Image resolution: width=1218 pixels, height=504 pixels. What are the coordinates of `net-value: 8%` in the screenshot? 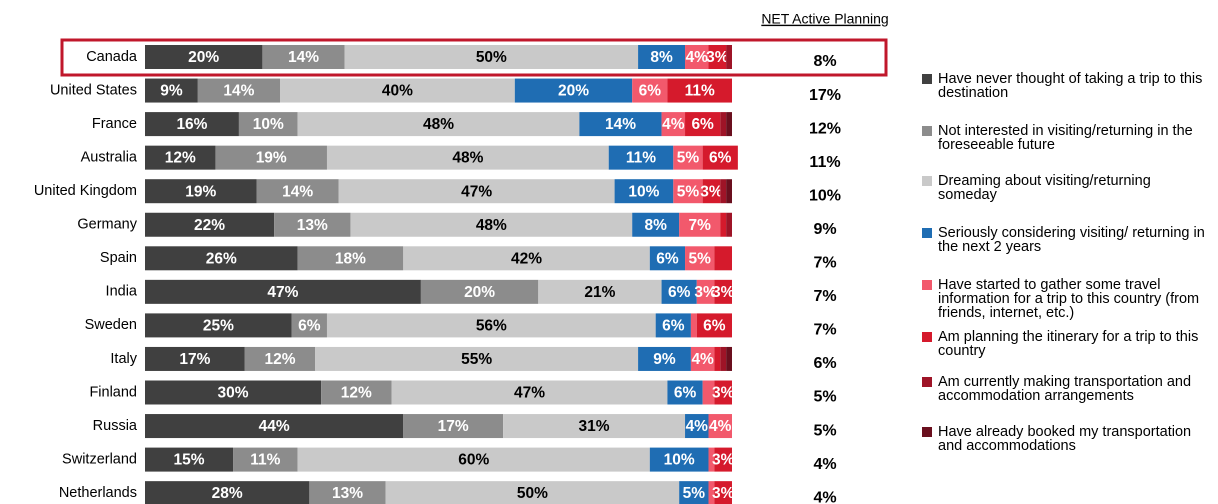 It's located at (824, 61).